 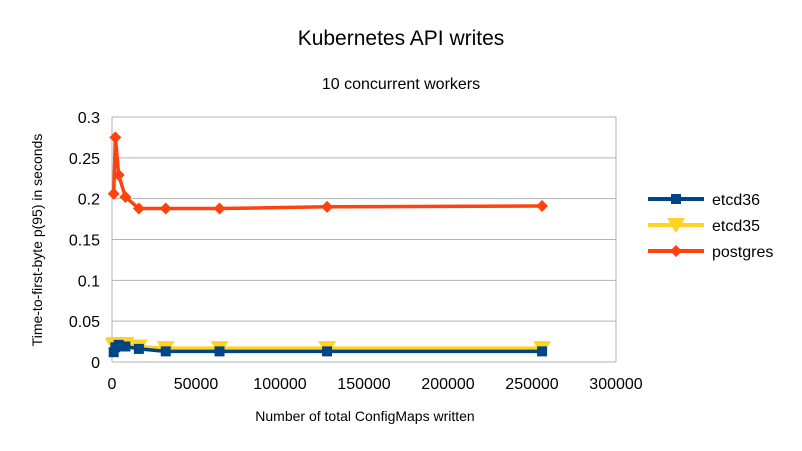 I want to click on series-postgres, so click(x=328, y=173).